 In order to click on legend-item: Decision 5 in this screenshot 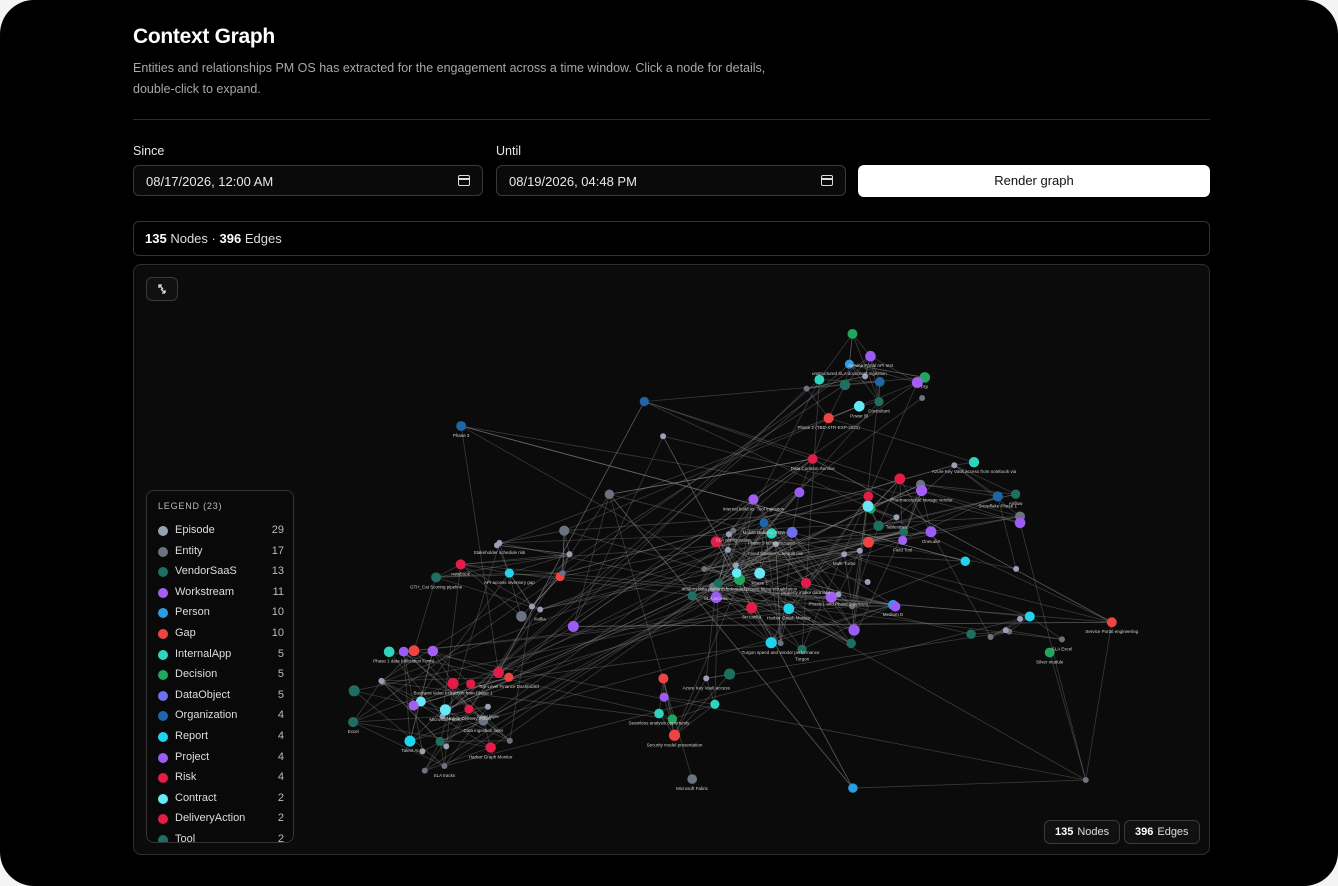, I will do `click(221, 676)`.